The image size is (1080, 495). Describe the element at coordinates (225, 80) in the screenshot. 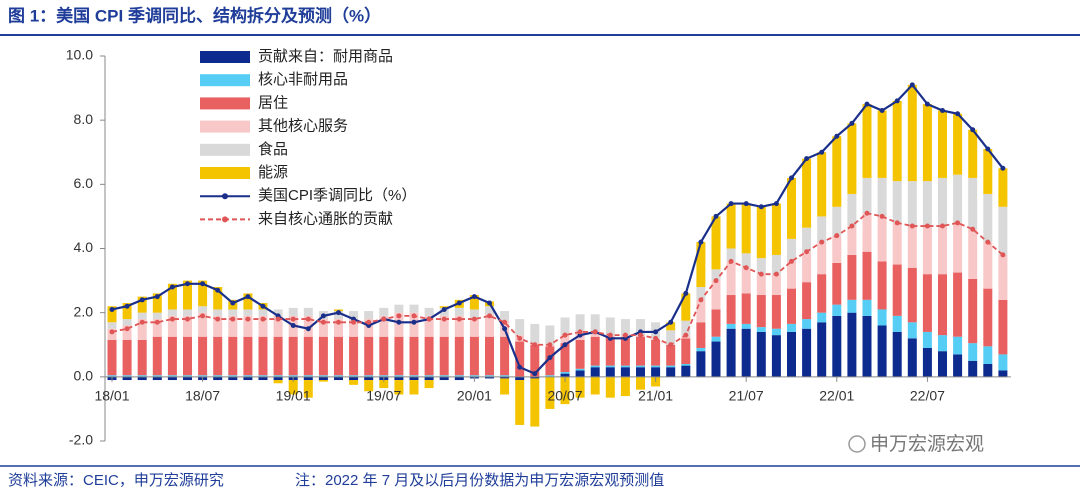

I see `legend-swatch` at that location.